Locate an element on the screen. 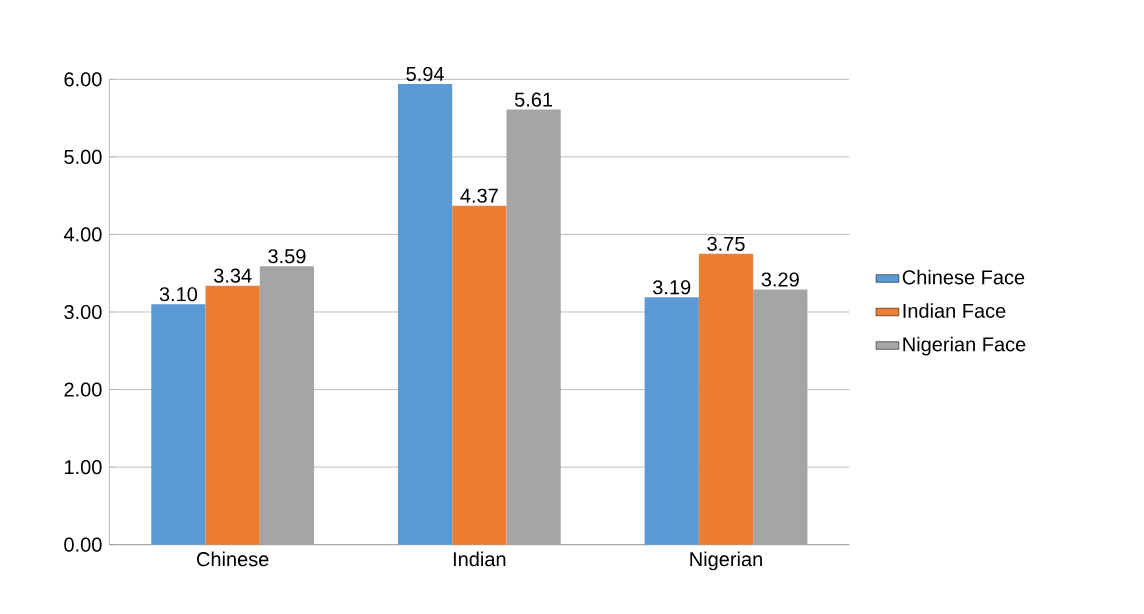 The height and width of the screenshot is (614, 1144). y-tick-label: 5.00 is located at coordinates (83, 156).